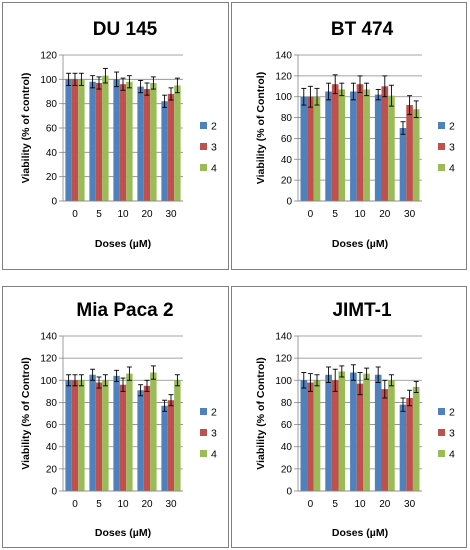 The image size is (470, 550). Describe the element at coordinates (48, 381) in the screenshot. I see `y-tick-label: 100` at that location.